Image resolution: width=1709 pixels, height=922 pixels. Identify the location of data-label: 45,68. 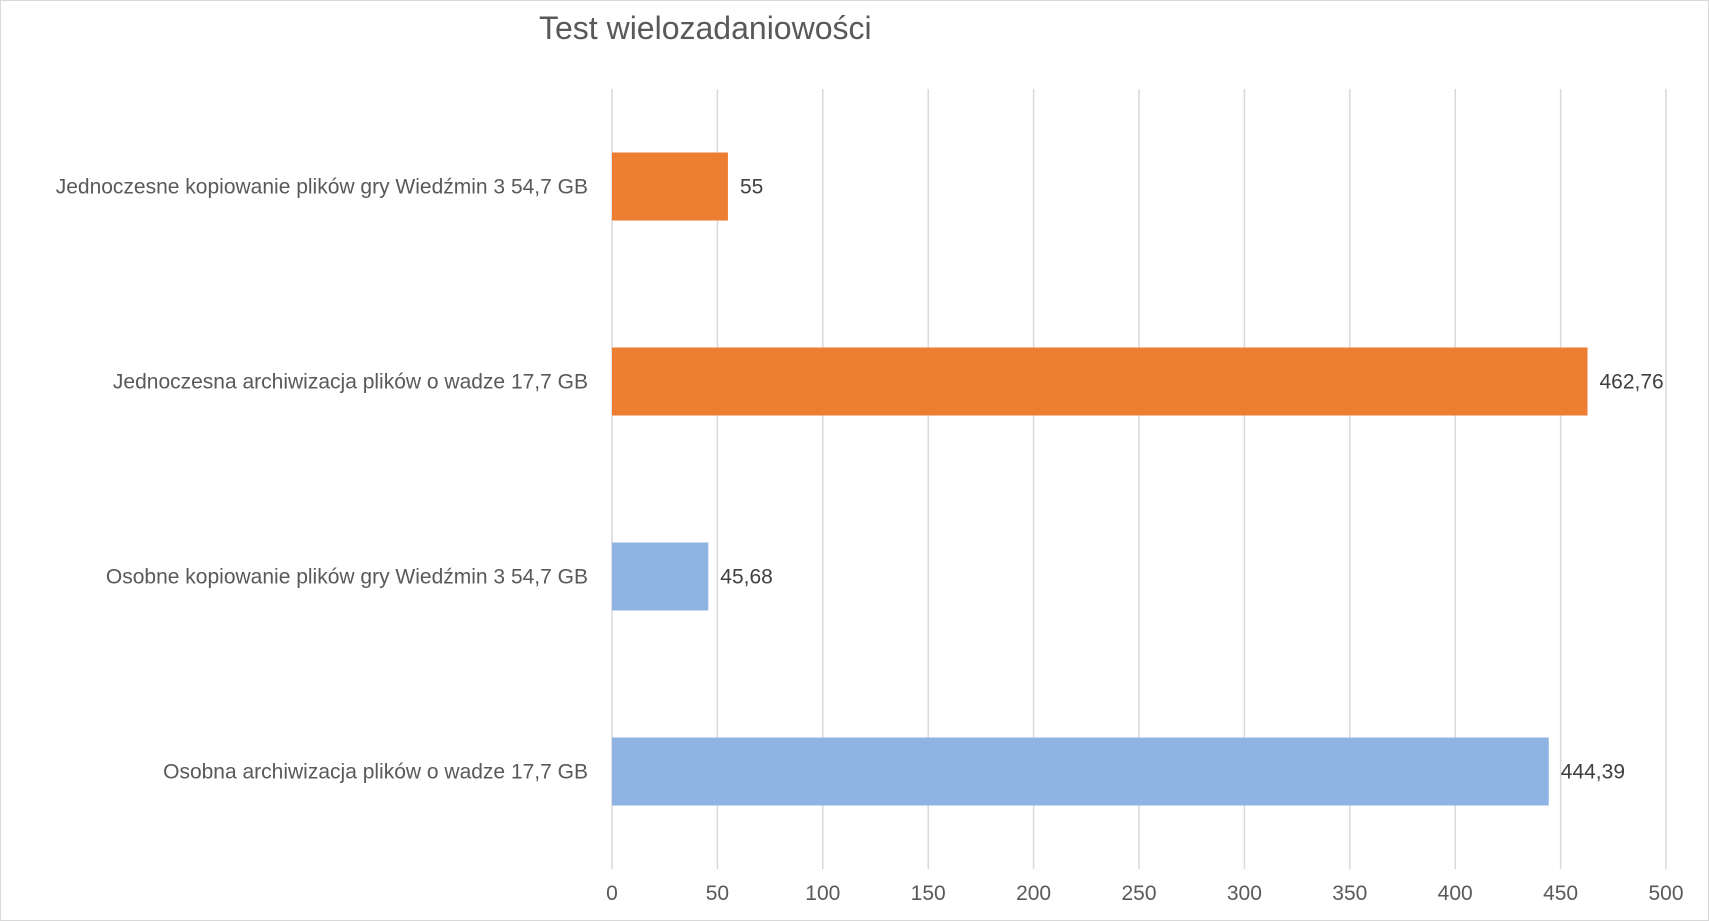
(746, 577).